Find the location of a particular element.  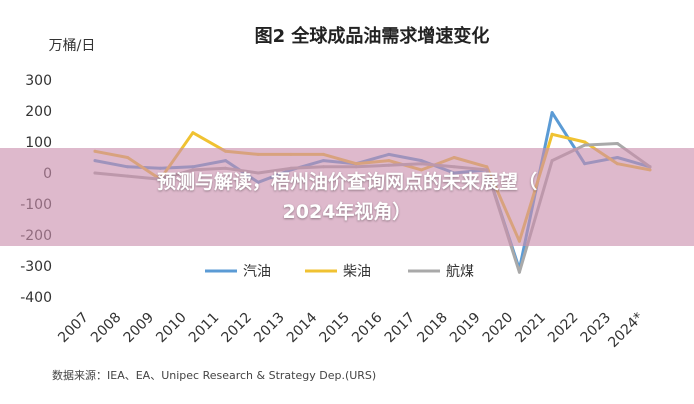

x-tick-label: 2015 is located at coordinates (334, 328).